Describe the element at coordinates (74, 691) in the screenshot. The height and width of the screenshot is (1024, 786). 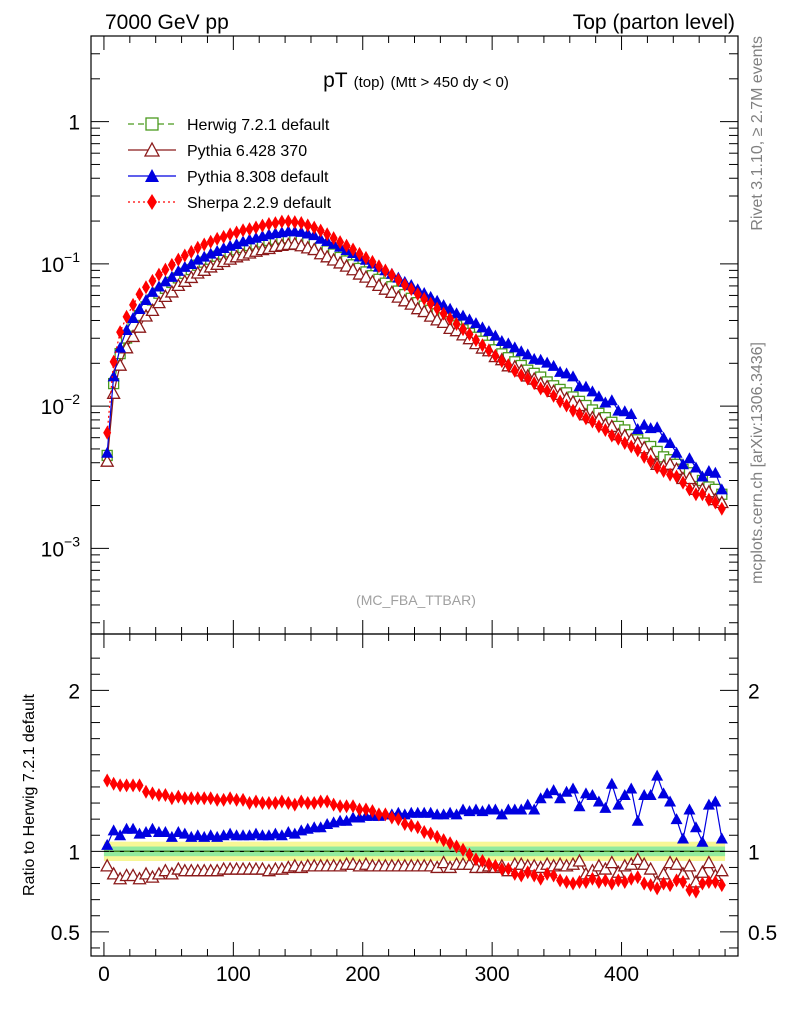
I see `ratio-y-tick-label-left: 2` at that location.